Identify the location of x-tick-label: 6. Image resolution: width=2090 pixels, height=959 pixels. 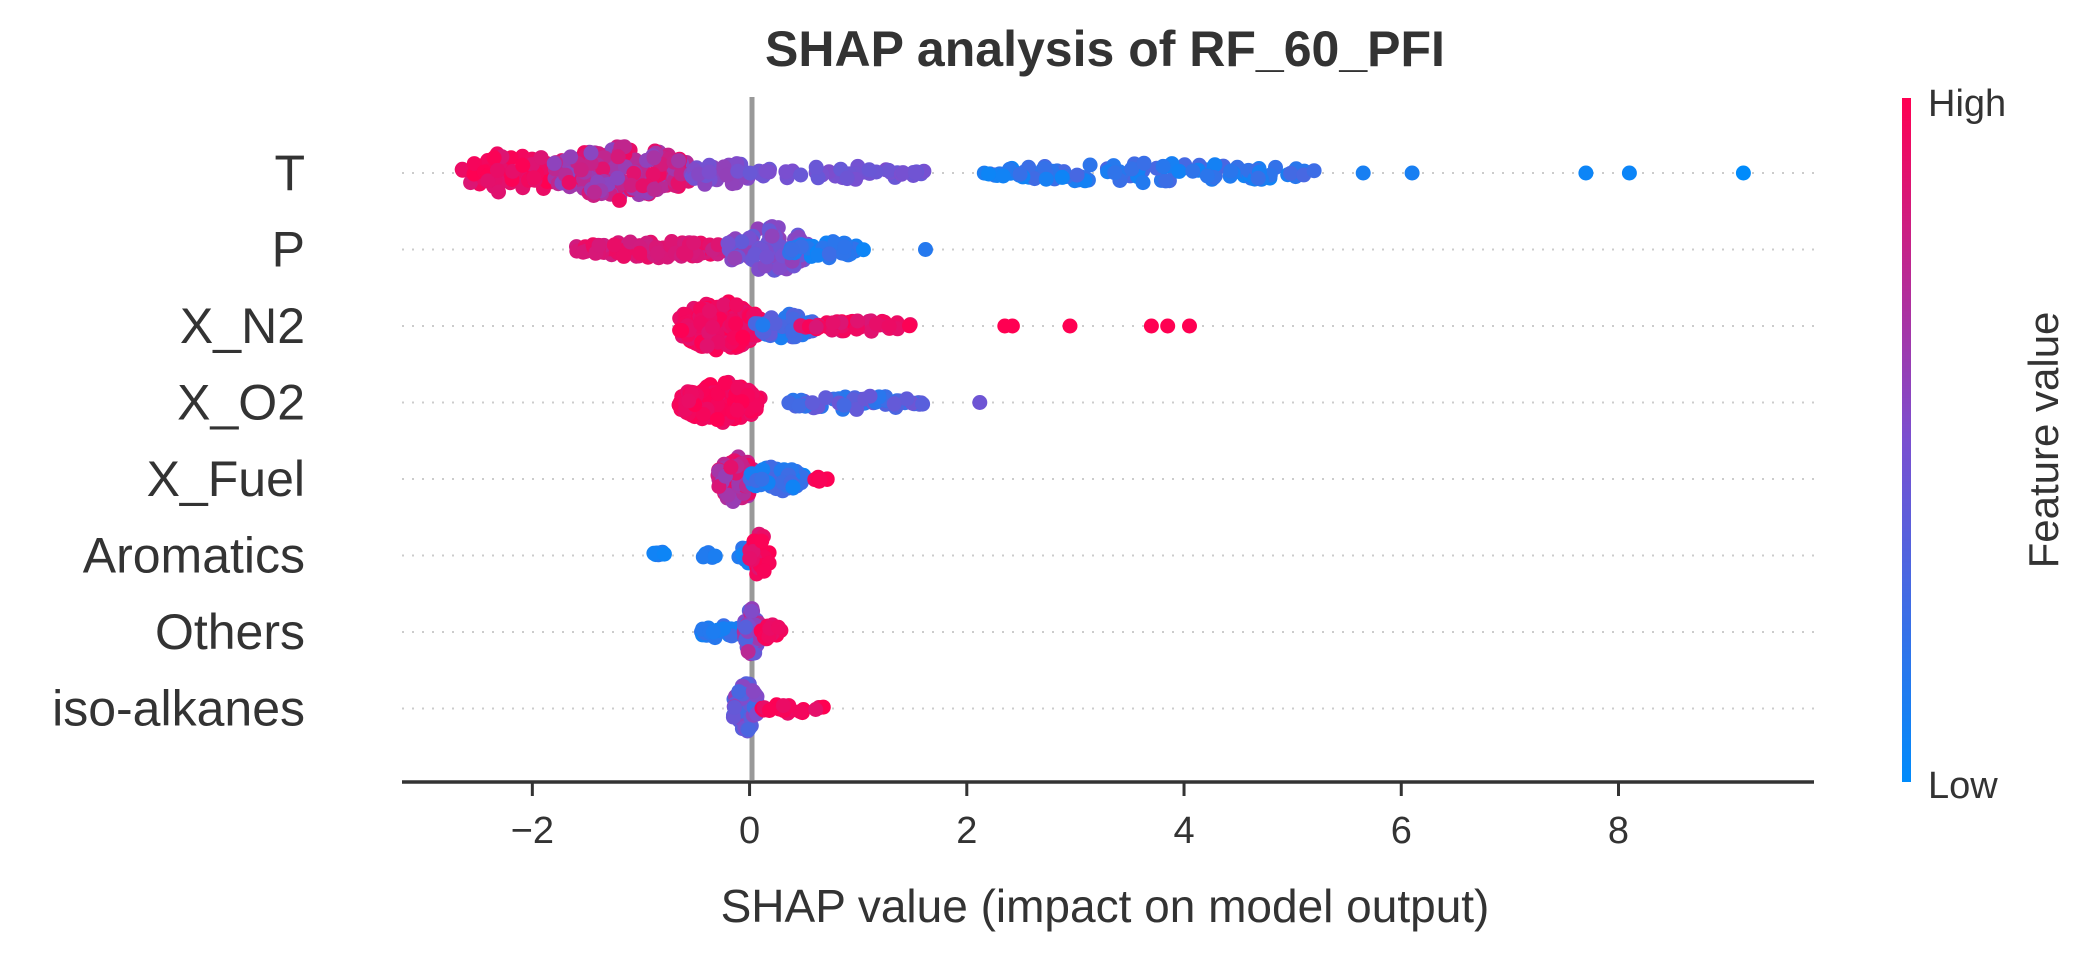
(1401, 831).